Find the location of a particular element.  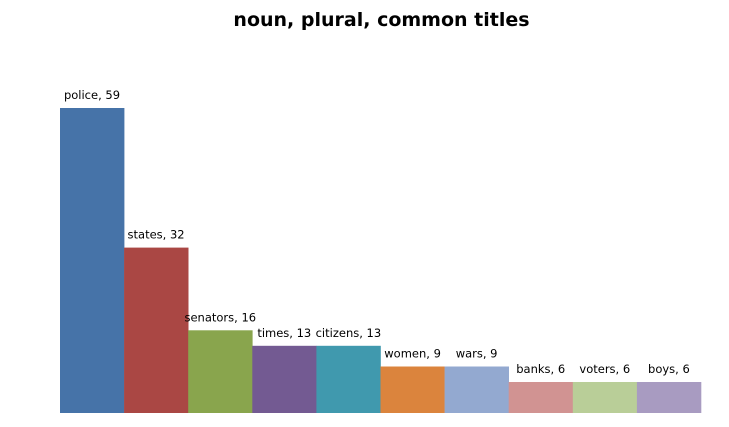

data-label-times: times, 13 is located at coordinates (284, 333).